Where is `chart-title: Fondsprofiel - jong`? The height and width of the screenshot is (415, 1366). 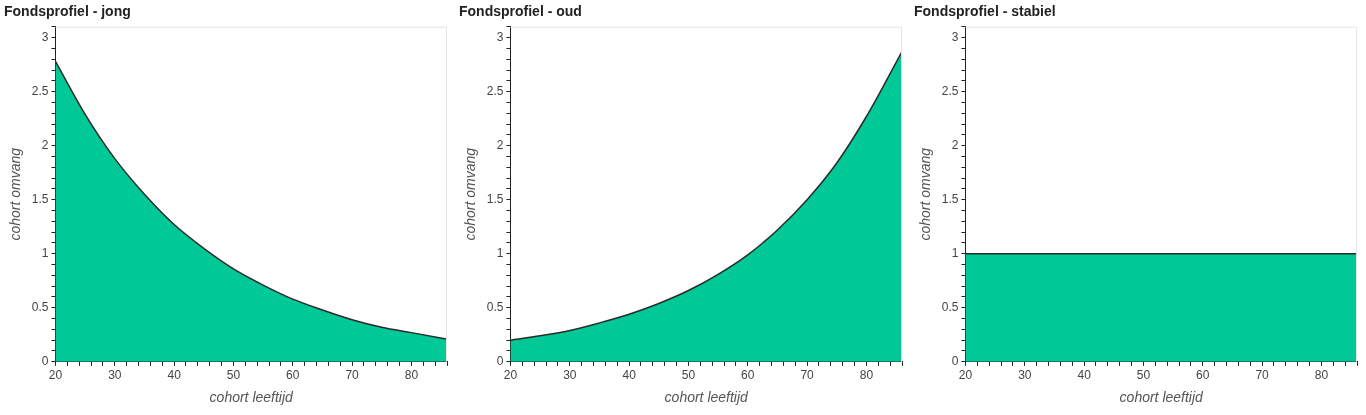 chart-title: Fondsprofiel - jong is located at coordinates (67, 11).